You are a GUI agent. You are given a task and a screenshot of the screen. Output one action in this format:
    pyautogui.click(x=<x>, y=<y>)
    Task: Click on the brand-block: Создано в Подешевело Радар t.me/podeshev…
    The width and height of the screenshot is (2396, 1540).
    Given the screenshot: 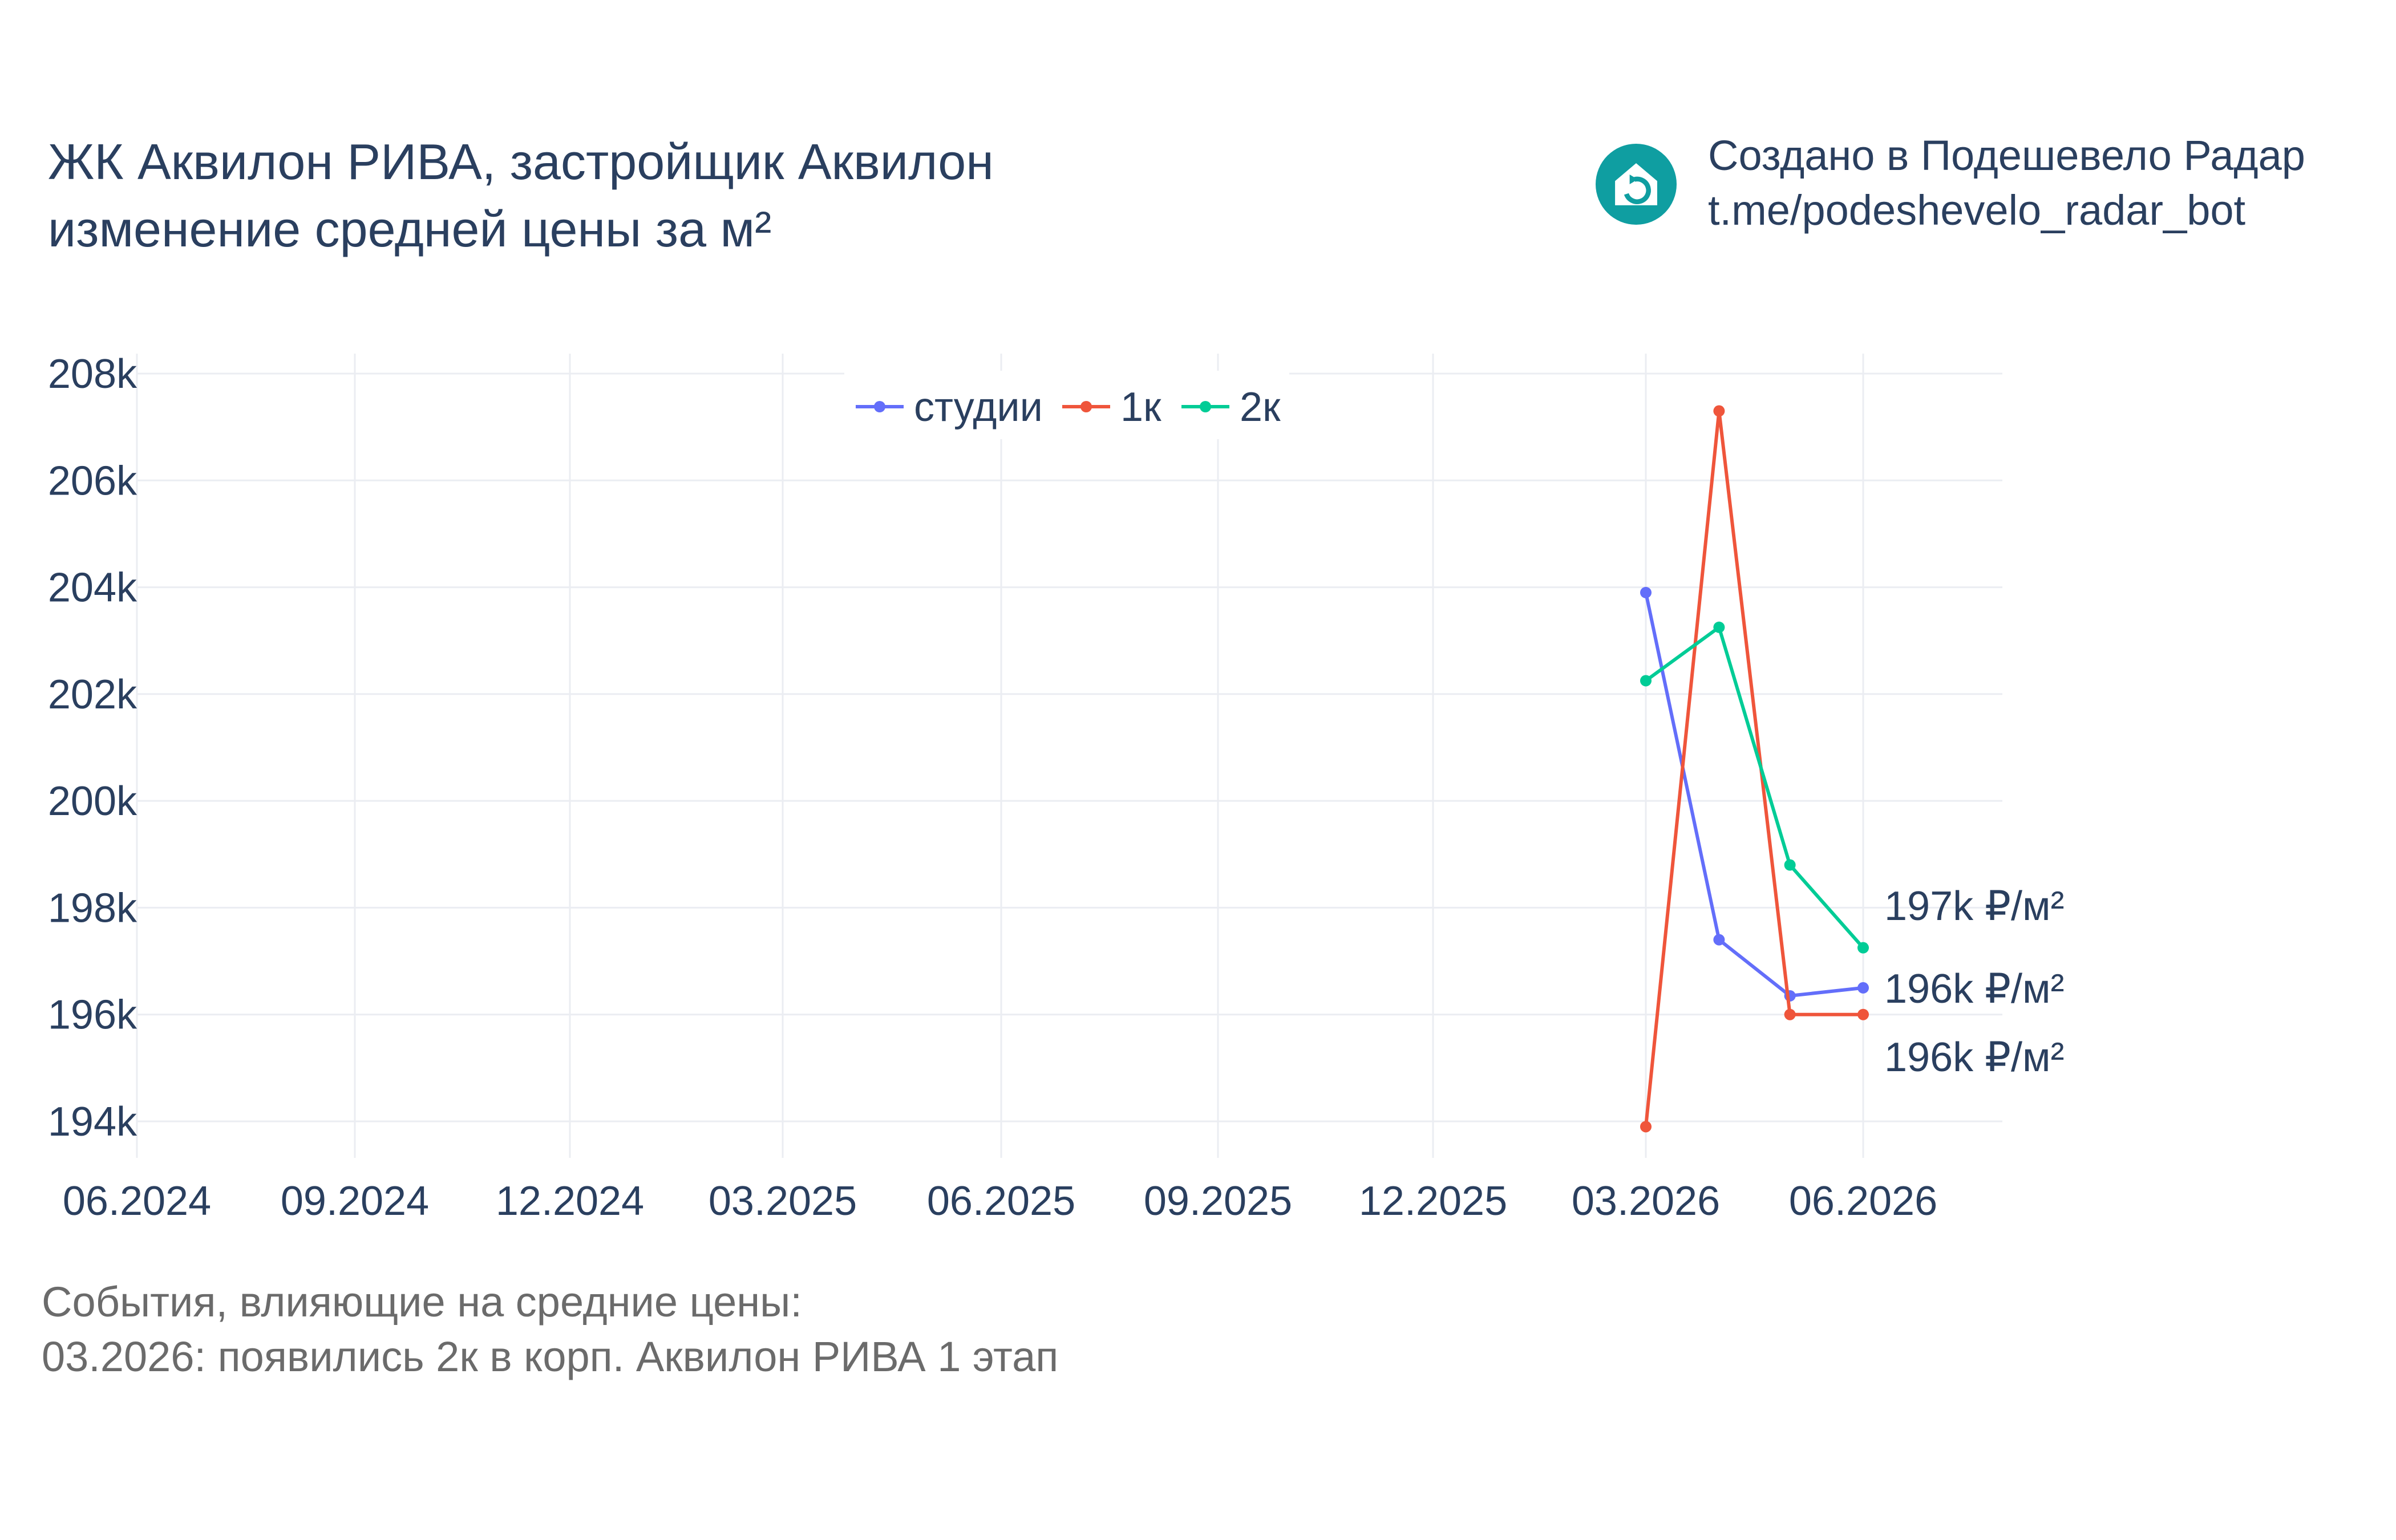 What is the action you would take?
    pyautogui.click(x=2006, y=183)
    